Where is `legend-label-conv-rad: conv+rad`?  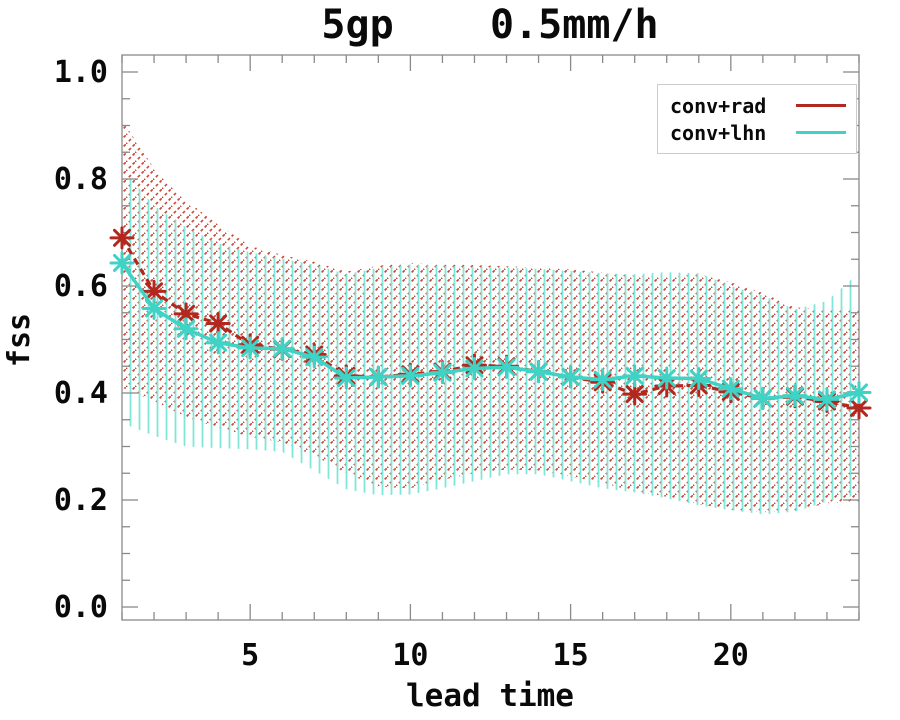
legend-label-conv-rad: conv+rad is located at coordinates (718, 105).